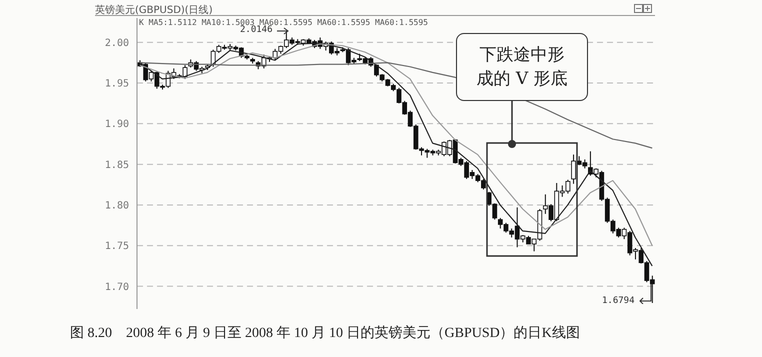 This screenshot has width=762, height=357. I want to click on annotation: K MA5:1.5112 MA10:1.5003 MA60:1.5595 MA60:1.5595 MA60:1.5595, so click(283, 22).